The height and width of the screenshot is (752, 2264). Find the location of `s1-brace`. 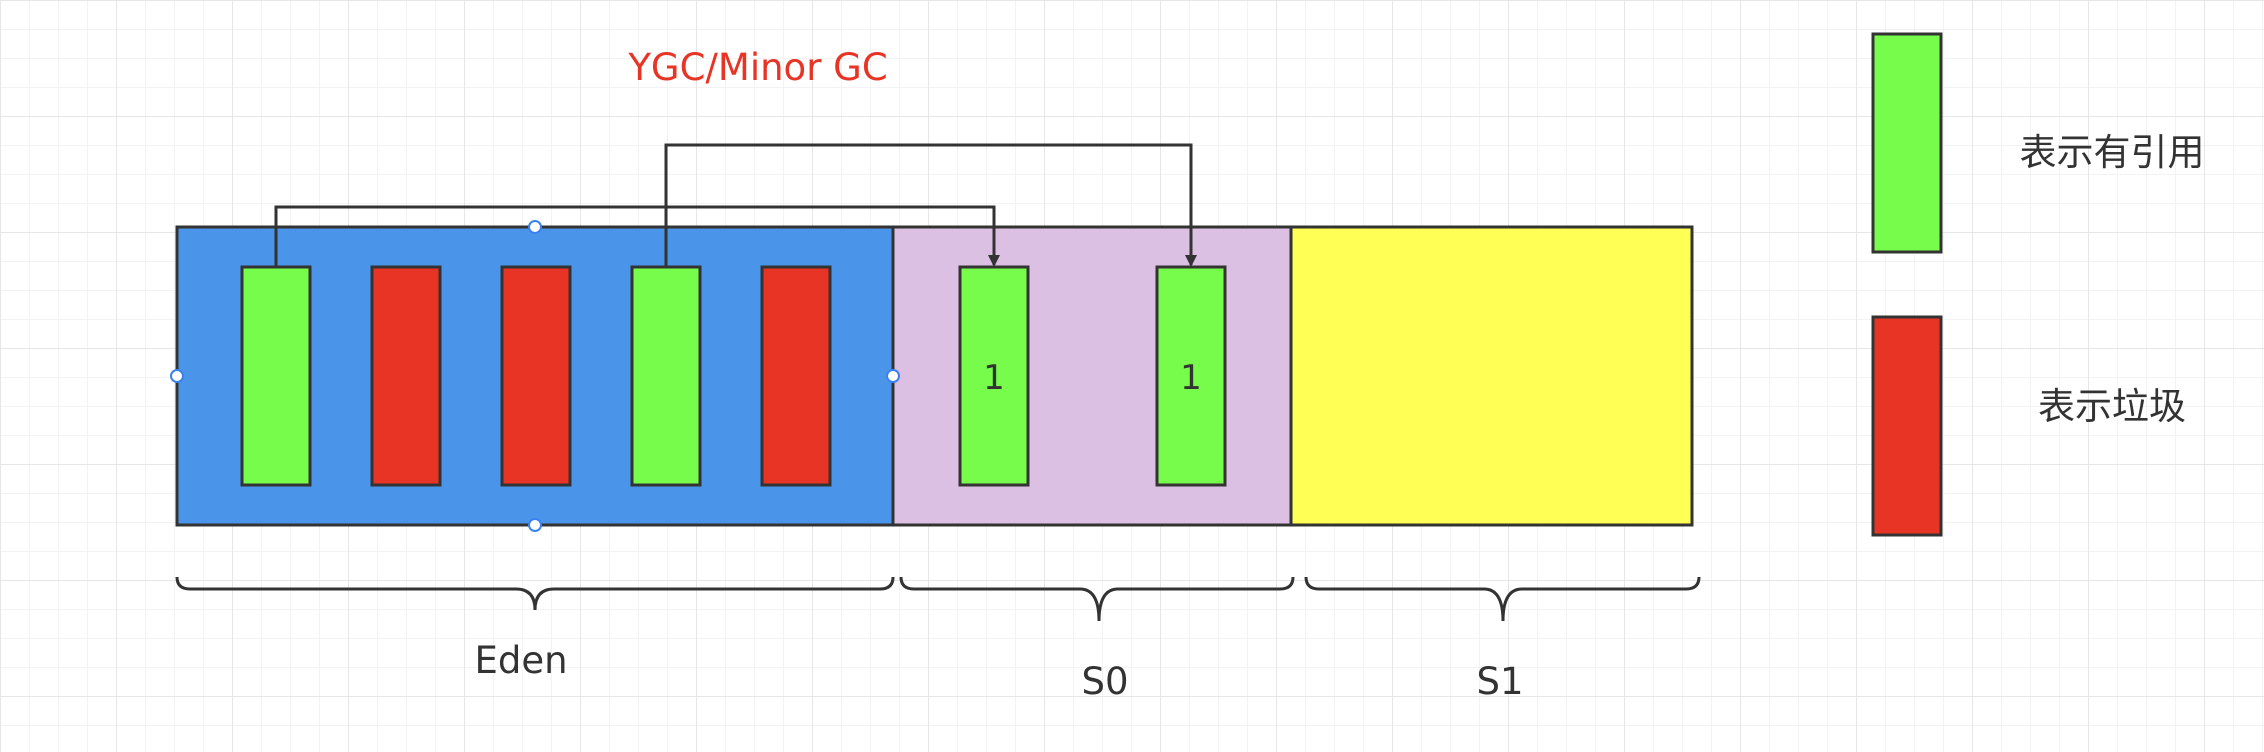

s1-brace is located at coordinates (1502, 599).